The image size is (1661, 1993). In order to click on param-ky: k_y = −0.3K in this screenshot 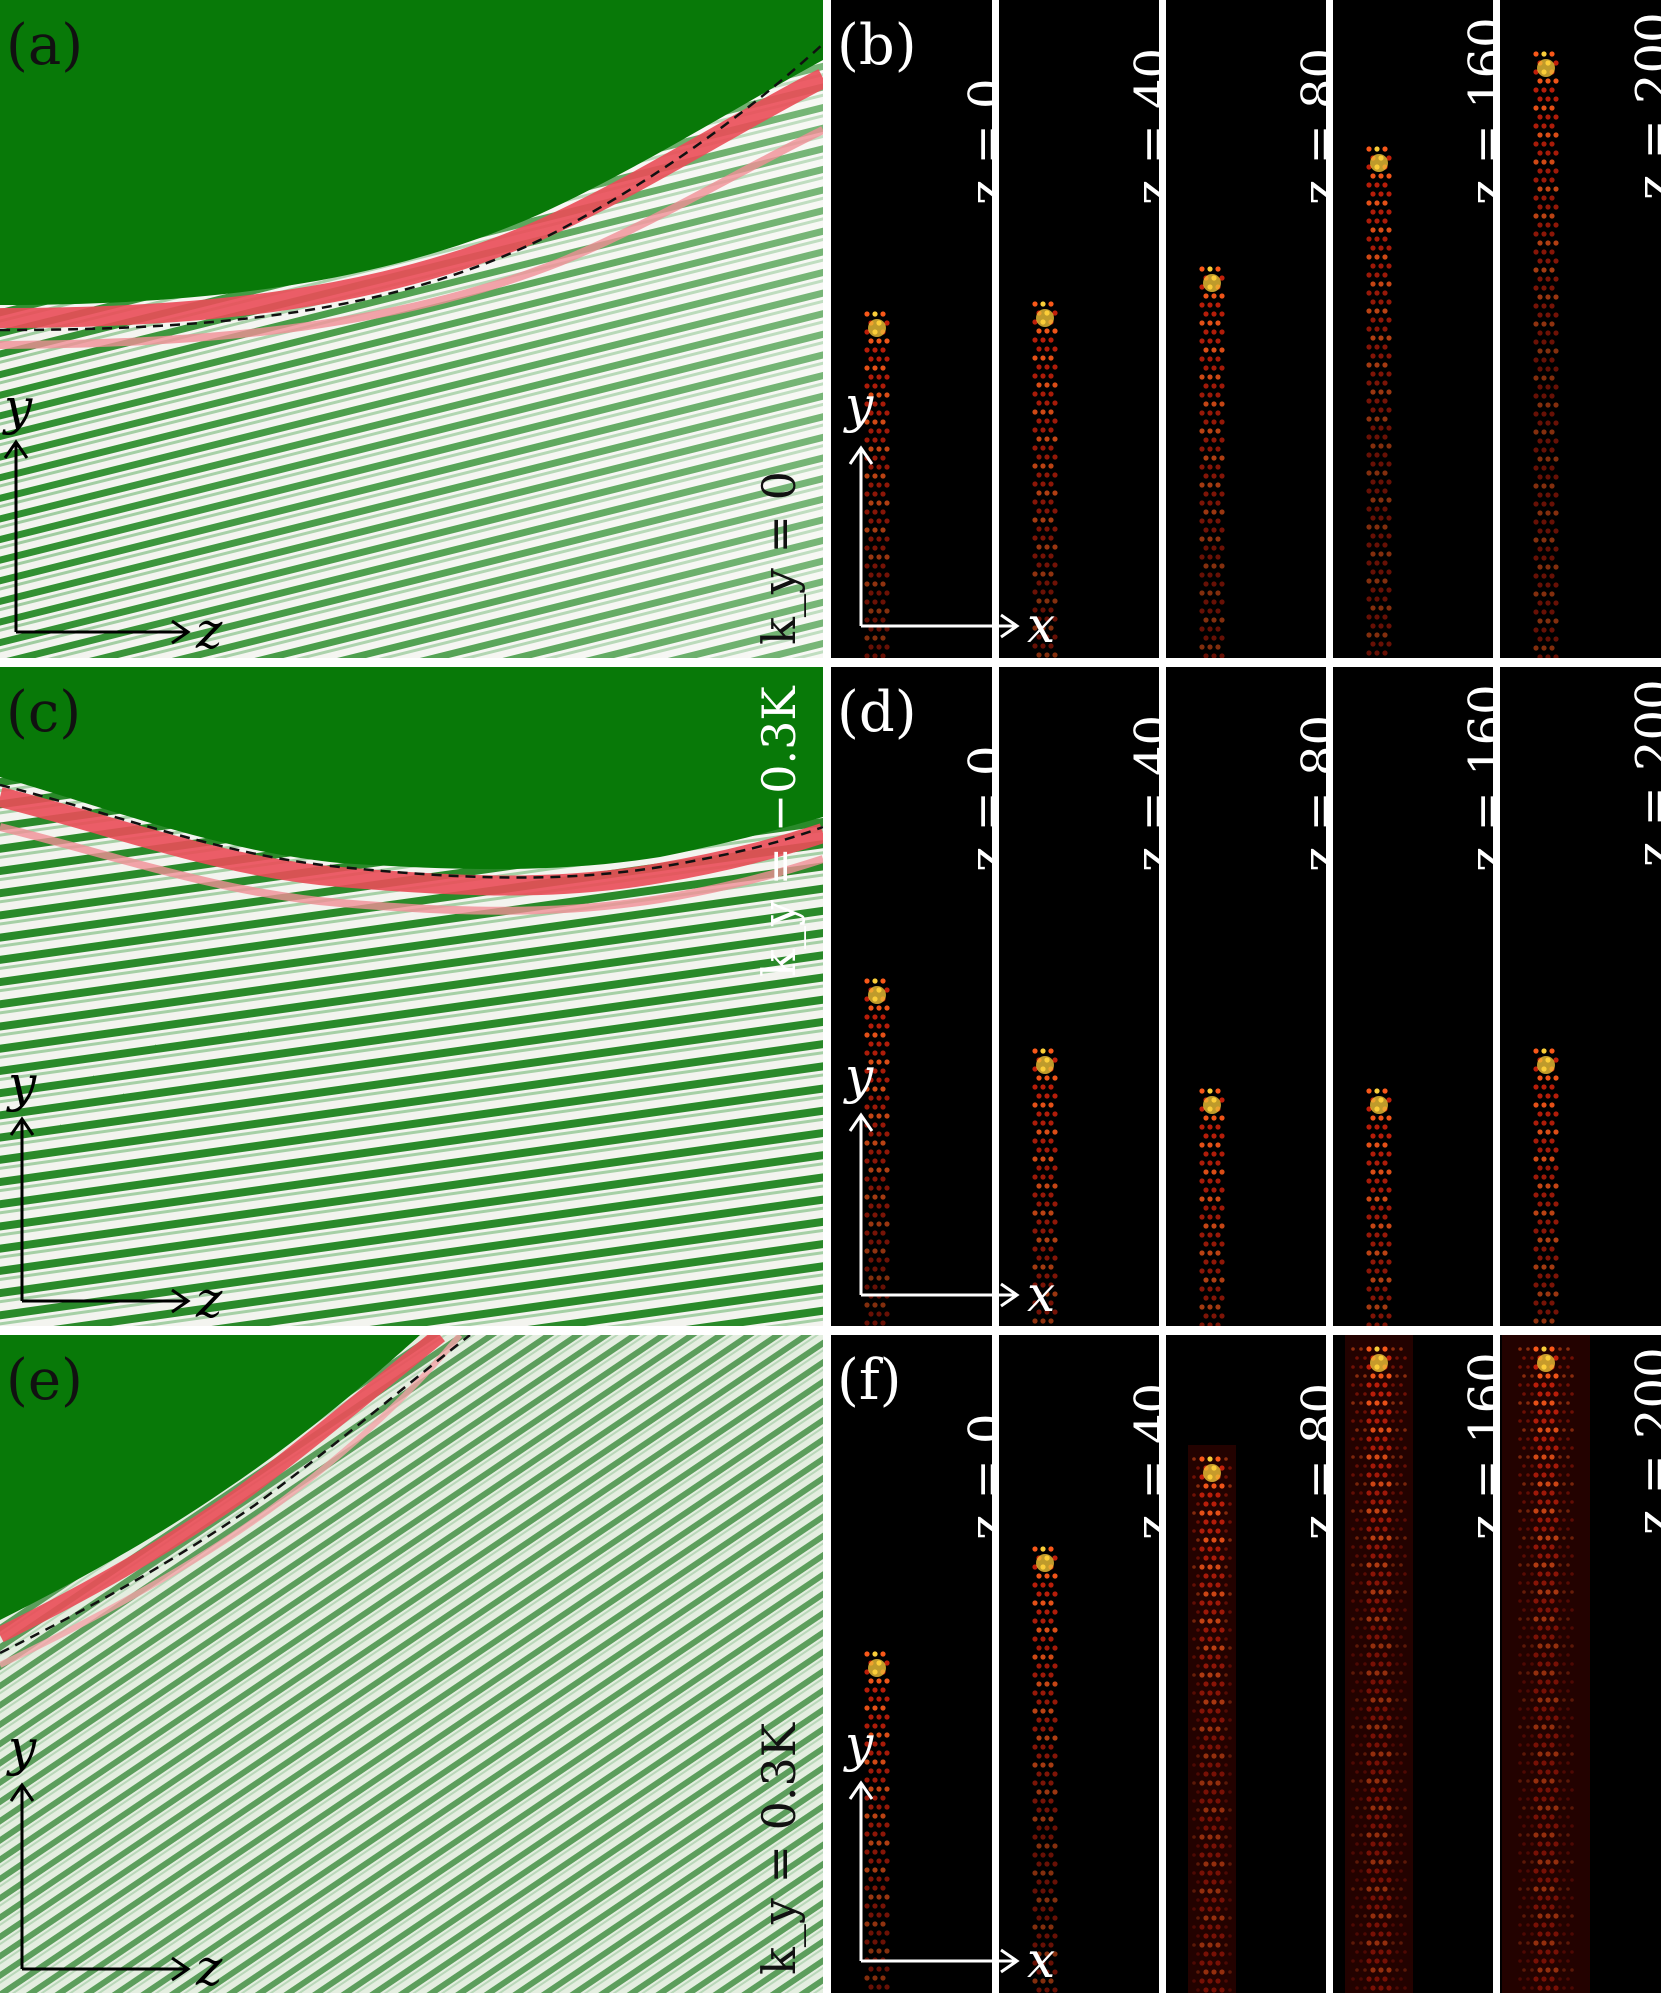, I will do `click(779, 831)`.